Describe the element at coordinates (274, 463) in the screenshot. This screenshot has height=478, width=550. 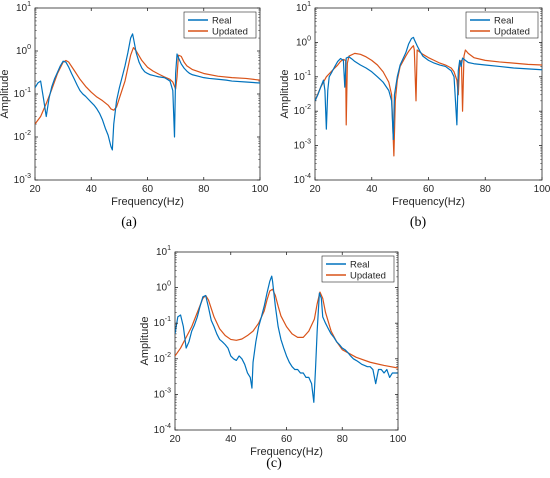
I see `panel-label-c: (c)` at that location.